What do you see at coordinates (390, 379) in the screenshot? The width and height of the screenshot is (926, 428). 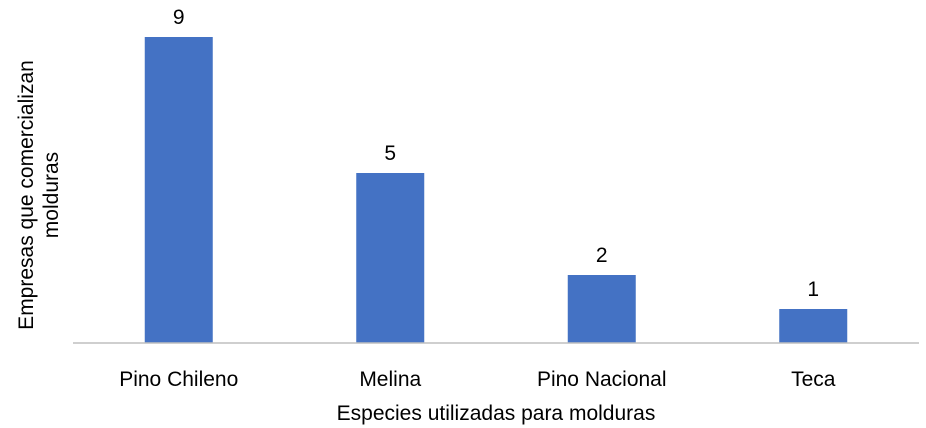 I see `x-tick-label: Melina` at bounding box center [390, 379].